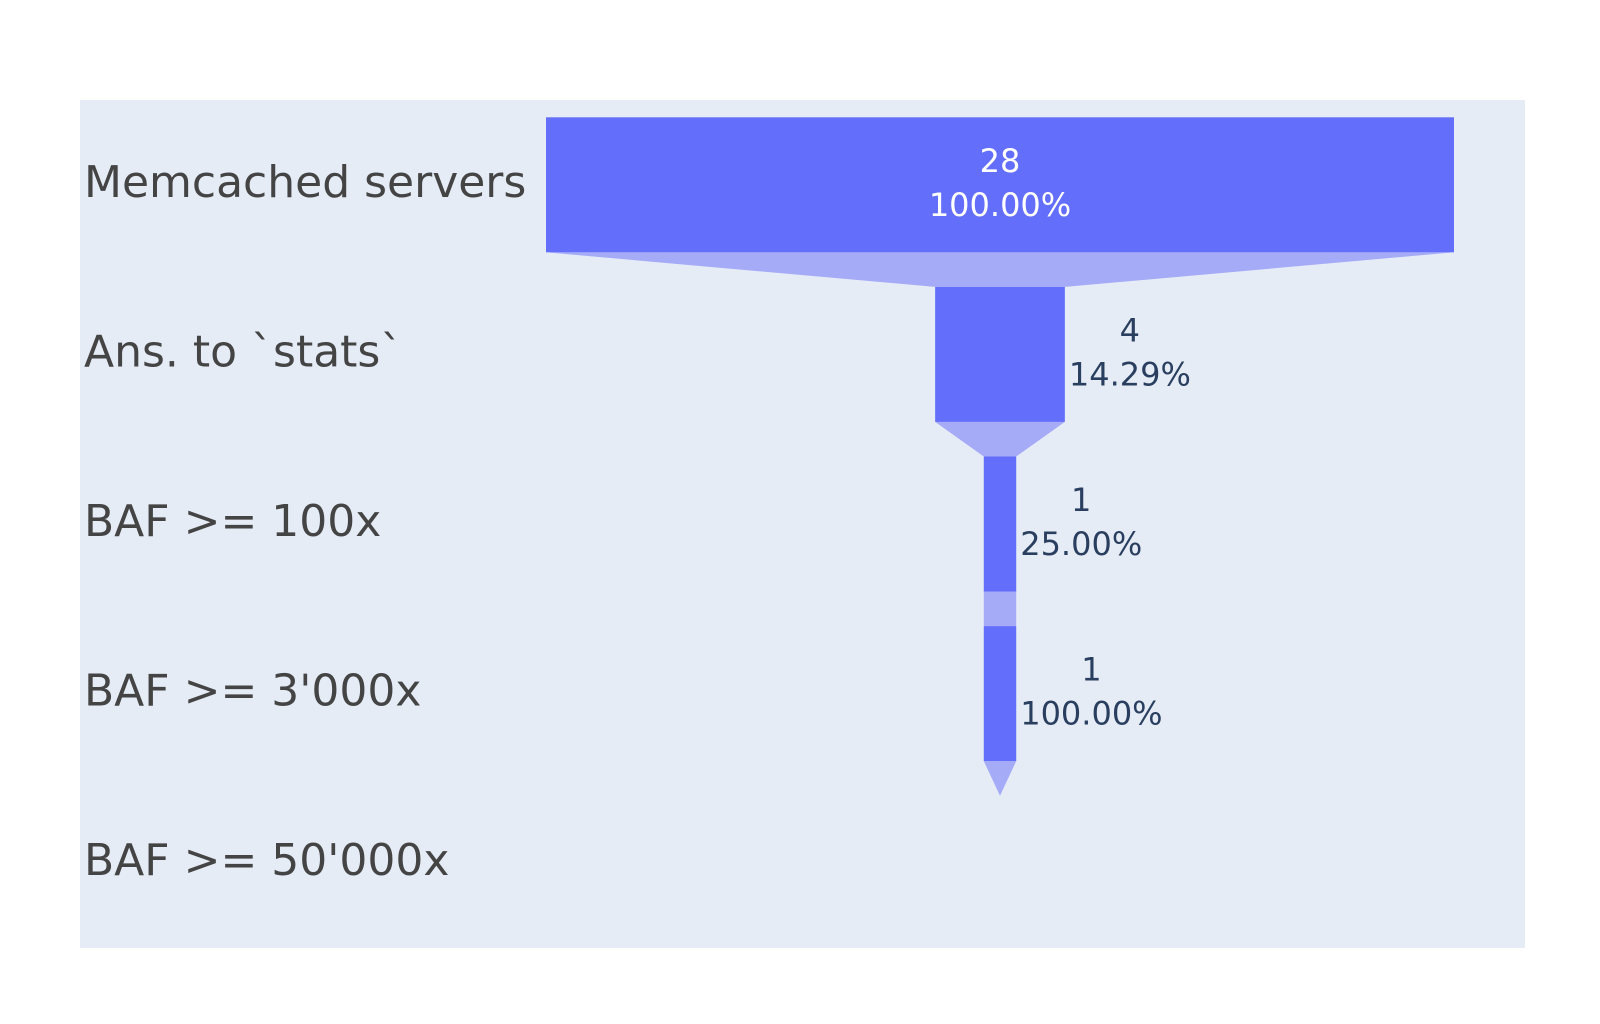 The width and height of the screenshot is (1600, 1024). What do you see at coordinates (252, 691) in the screenshot?
I see `stage-label: BAF >= 3'000x` at bounding box center [252, 691].